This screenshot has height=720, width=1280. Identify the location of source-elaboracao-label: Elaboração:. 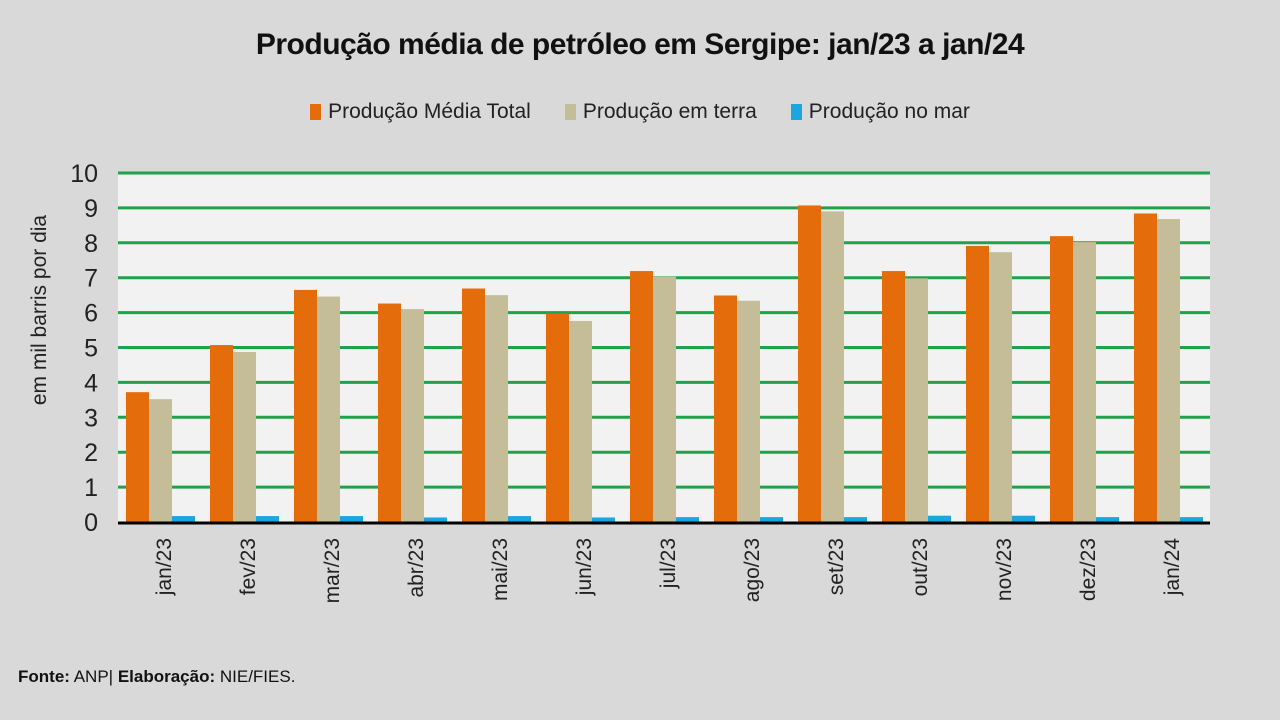
(166, 676).